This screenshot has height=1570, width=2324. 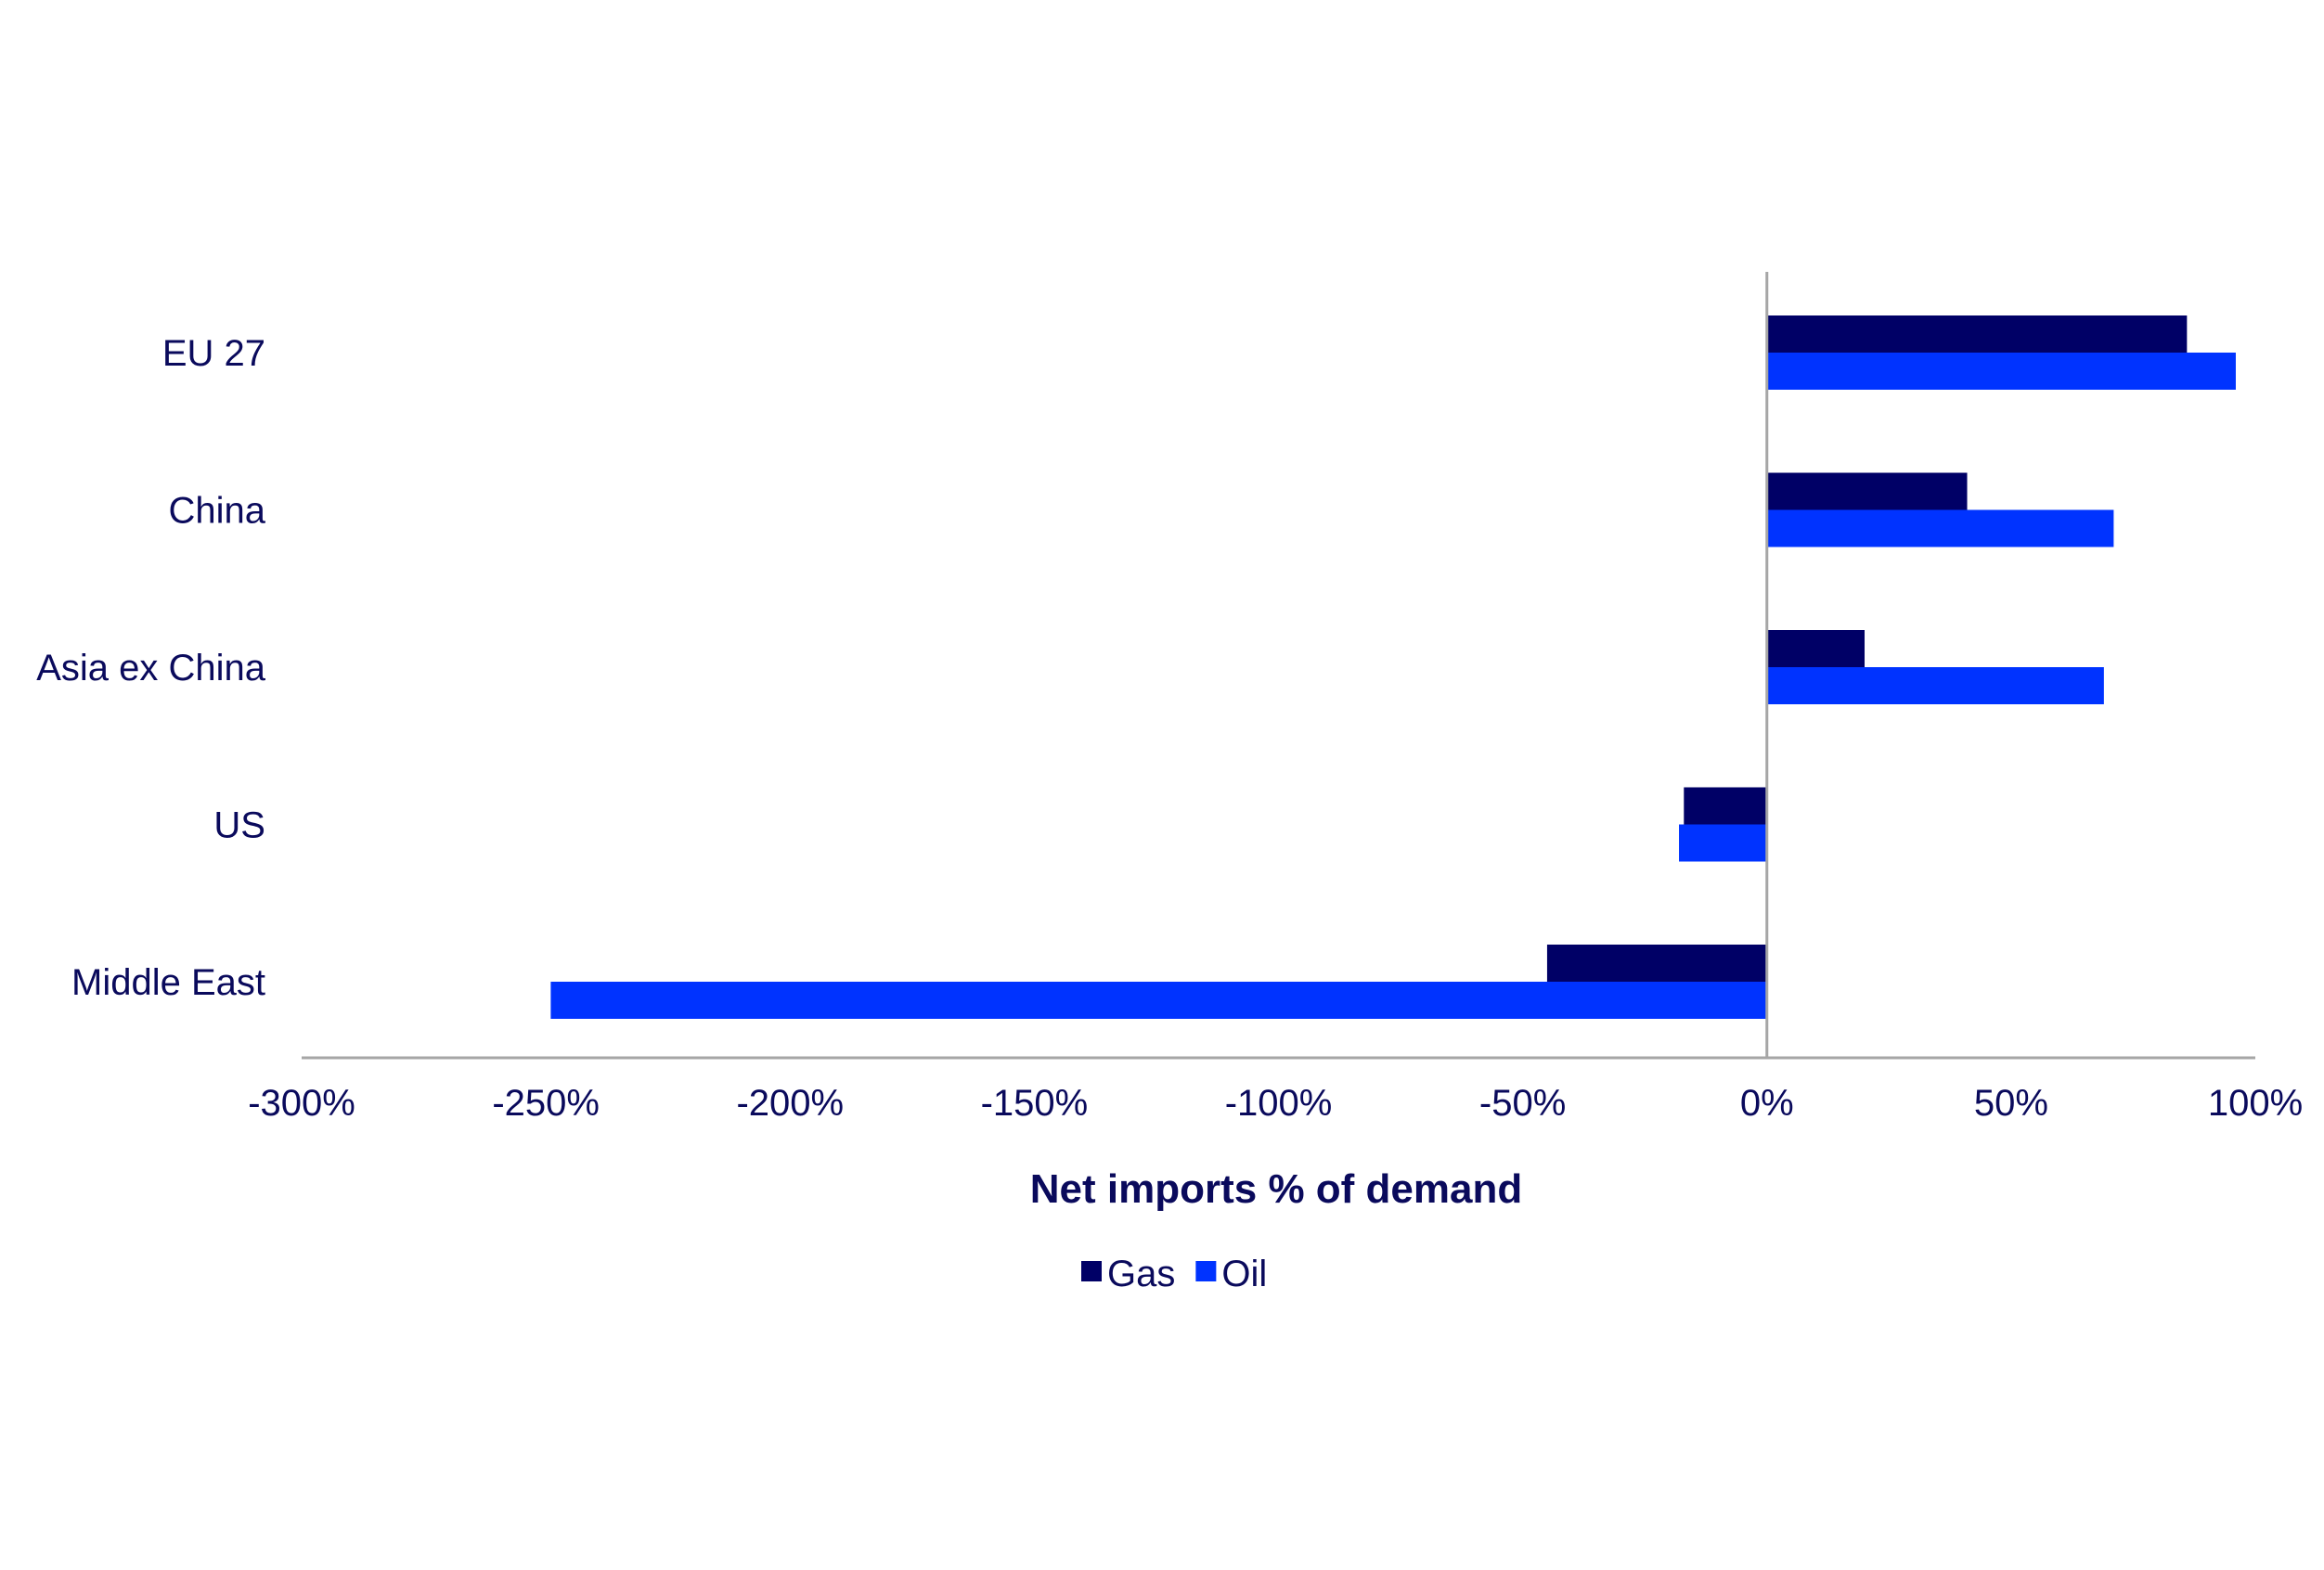 What do you see at coordinates (1279, 1103) in the screenshot?
I see `x-tick-label: -100%` at bounding box center [1279, 1103].